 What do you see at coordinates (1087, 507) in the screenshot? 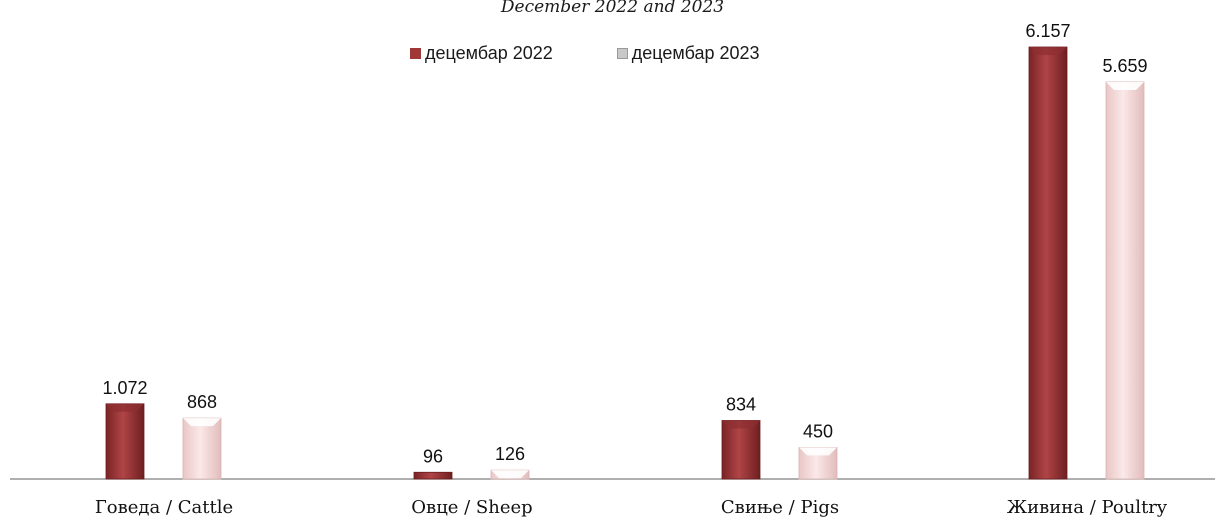
I see `category-label-3: Живина / Poultry` at bounding box center [1087, 507].